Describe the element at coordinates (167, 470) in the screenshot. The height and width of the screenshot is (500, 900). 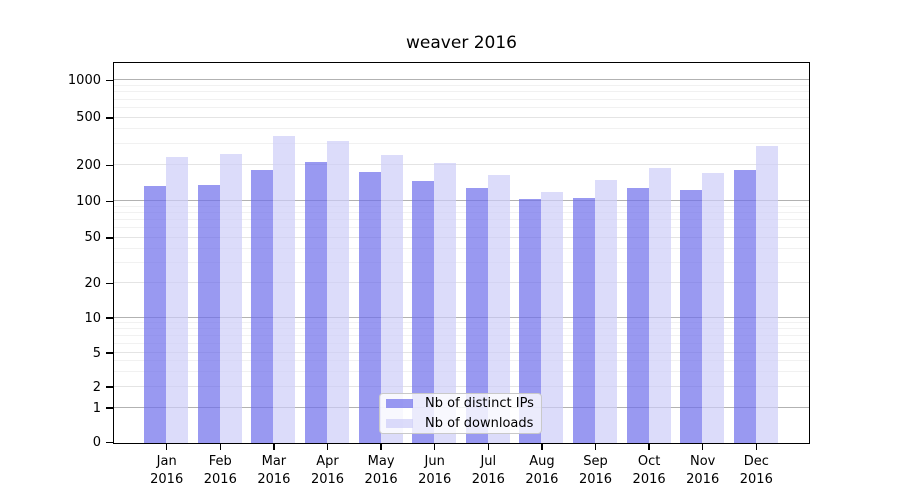
I see `x-tick-label: Jan 2016` at that location.